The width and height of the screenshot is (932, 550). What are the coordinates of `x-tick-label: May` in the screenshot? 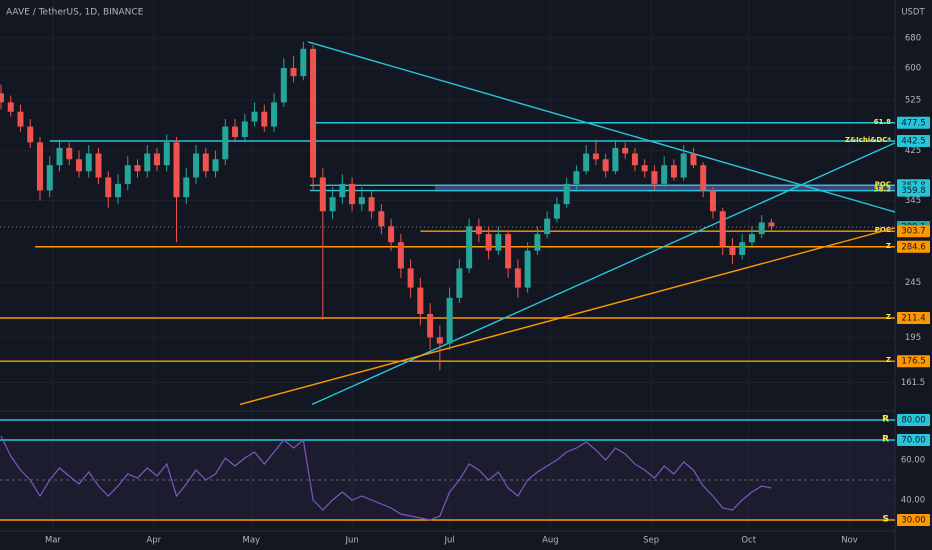 It's located at (252, 541).